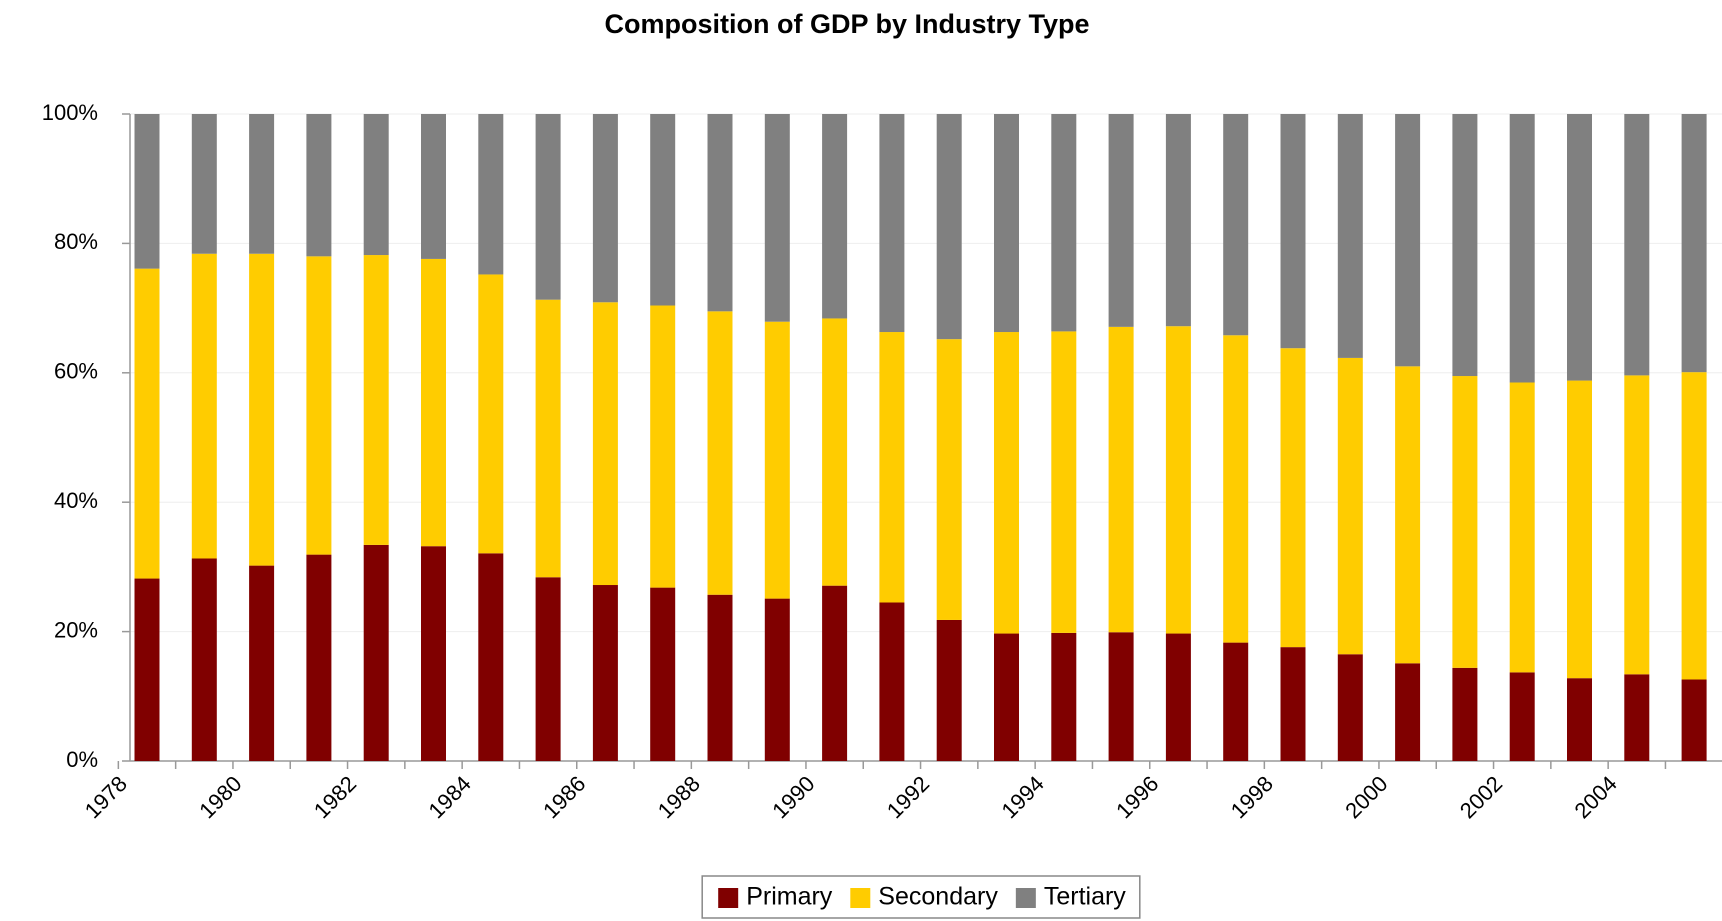 The height and width of the screenshot is (921, 1722). What do you see at coordinates (76, 371) in the screenshot?
I see `y-tick-label: 60%` at bounding box center [76, 371].